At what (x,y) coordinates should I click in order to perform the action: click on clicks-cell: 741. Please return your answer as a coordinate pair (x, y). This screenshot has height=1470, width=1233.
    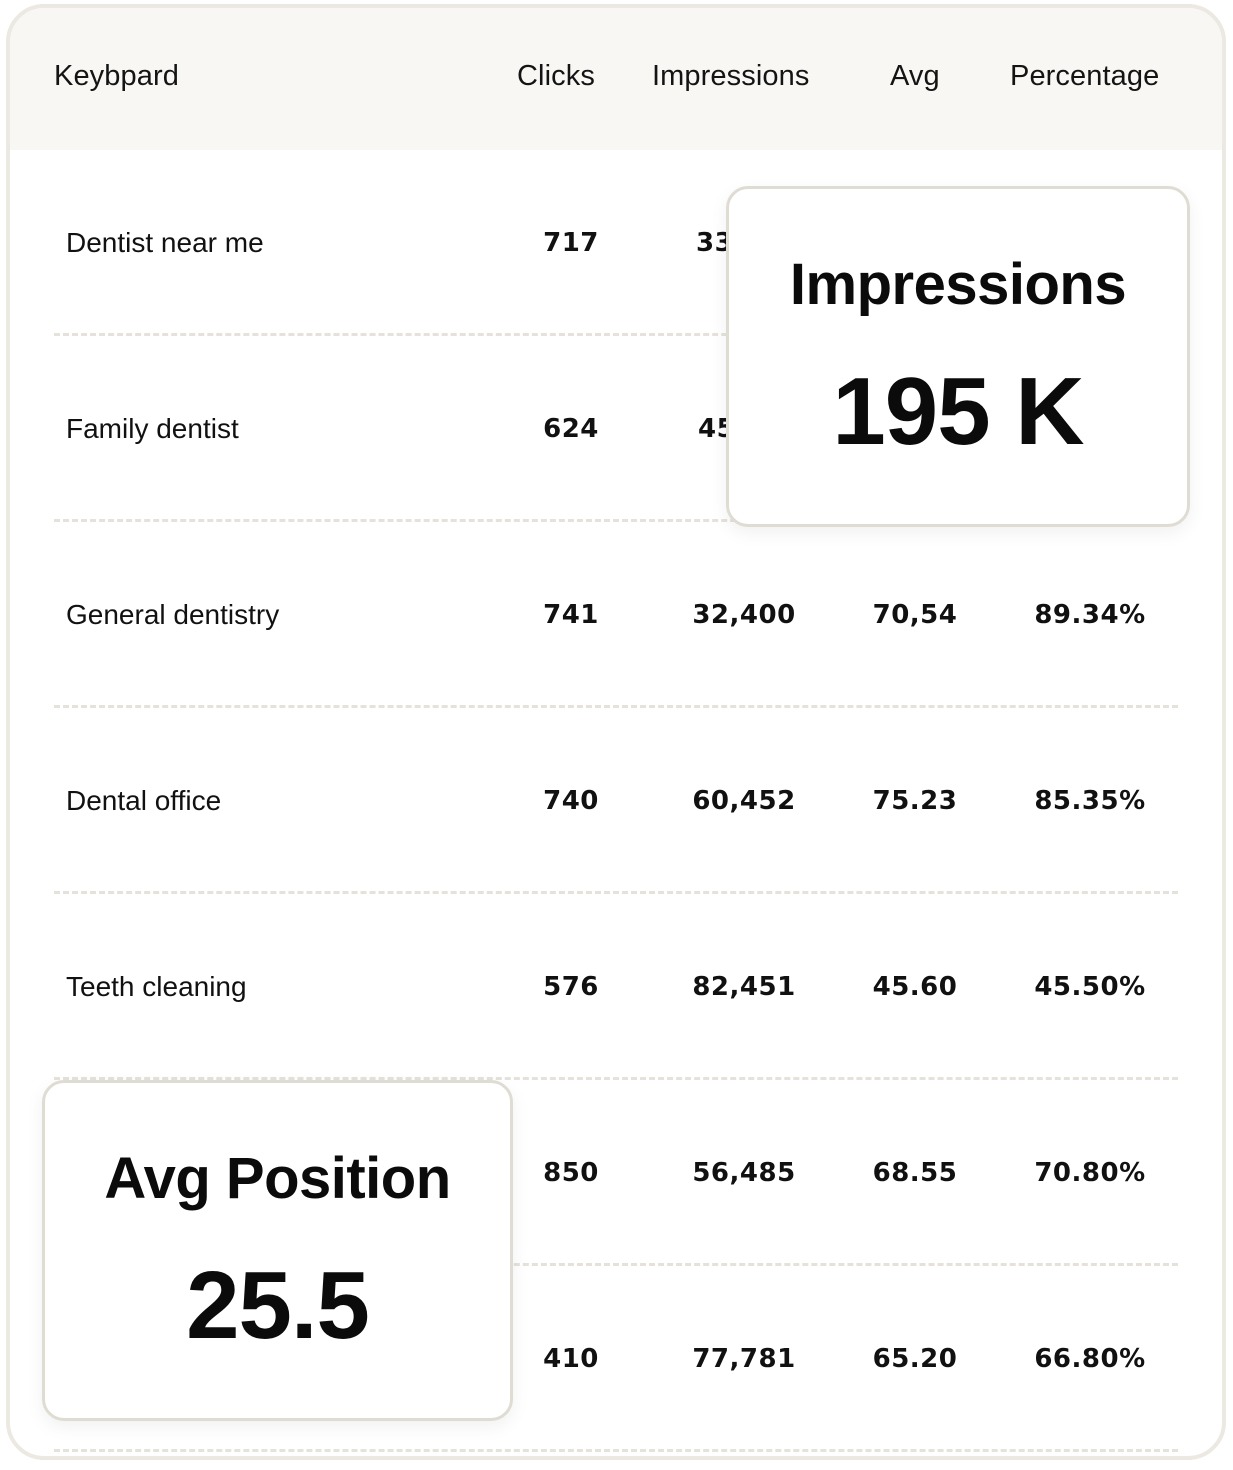
    Looking at the image, I should click on (571, 615).